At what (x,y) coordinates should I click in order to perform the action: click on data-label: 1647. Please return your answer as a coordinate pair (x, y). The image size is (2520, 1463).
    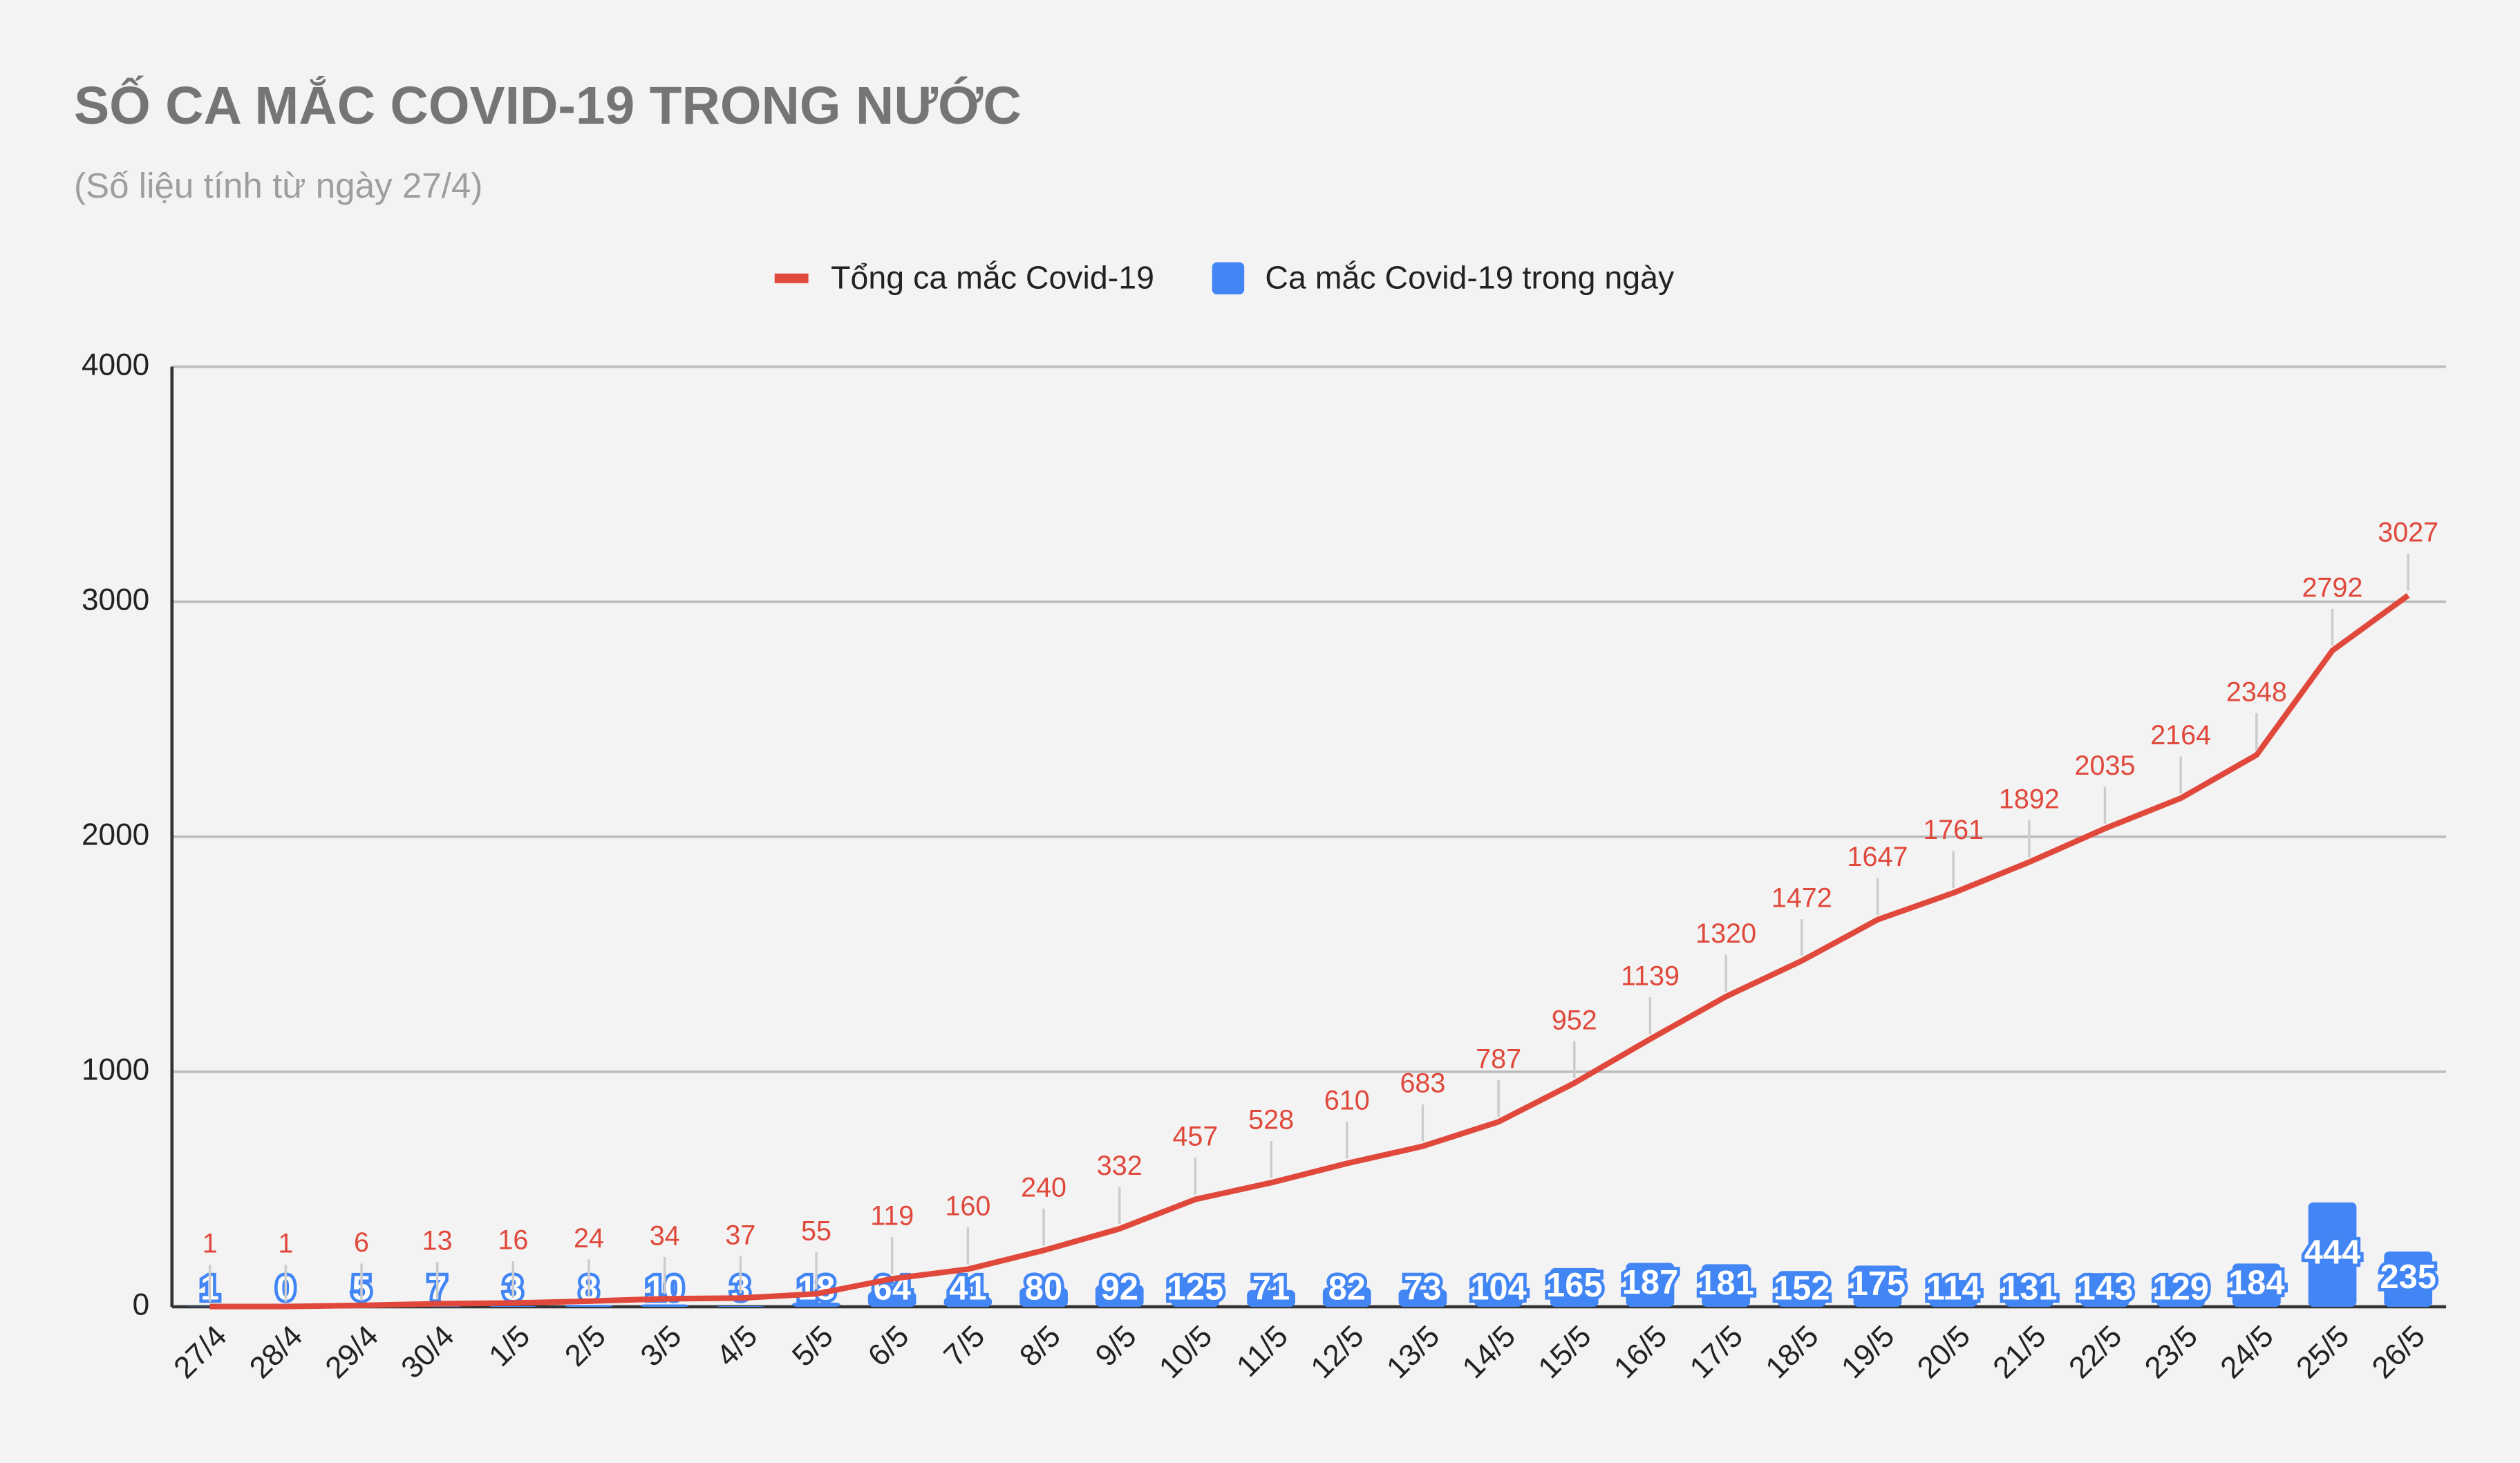
    Looking at the image, I should click on (1877, 857).